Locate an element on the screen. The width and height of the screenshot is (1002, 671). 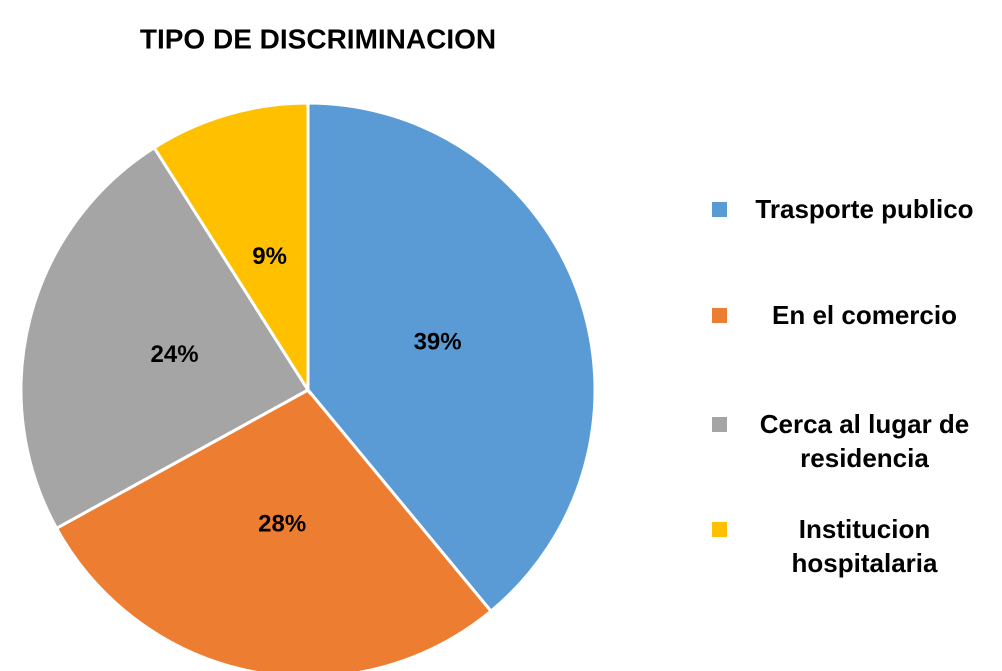
chart-title: TIPO DE DISCRIMINACION is located at coordinates (318, 38).